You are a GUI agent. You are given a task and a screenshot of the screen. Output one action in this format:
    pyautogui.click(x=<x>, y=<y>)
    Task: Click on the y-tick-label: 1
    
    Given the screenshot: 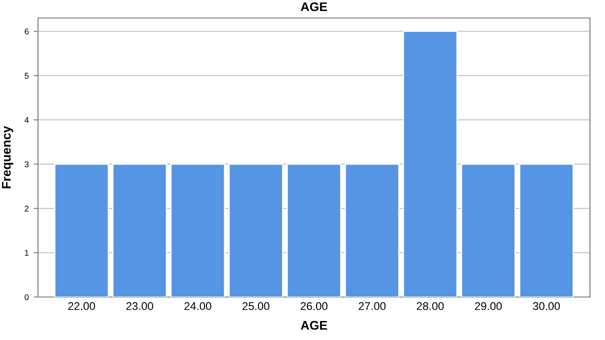 What is the action you would take?
    pyautogui.click(x=26, y=253)
    